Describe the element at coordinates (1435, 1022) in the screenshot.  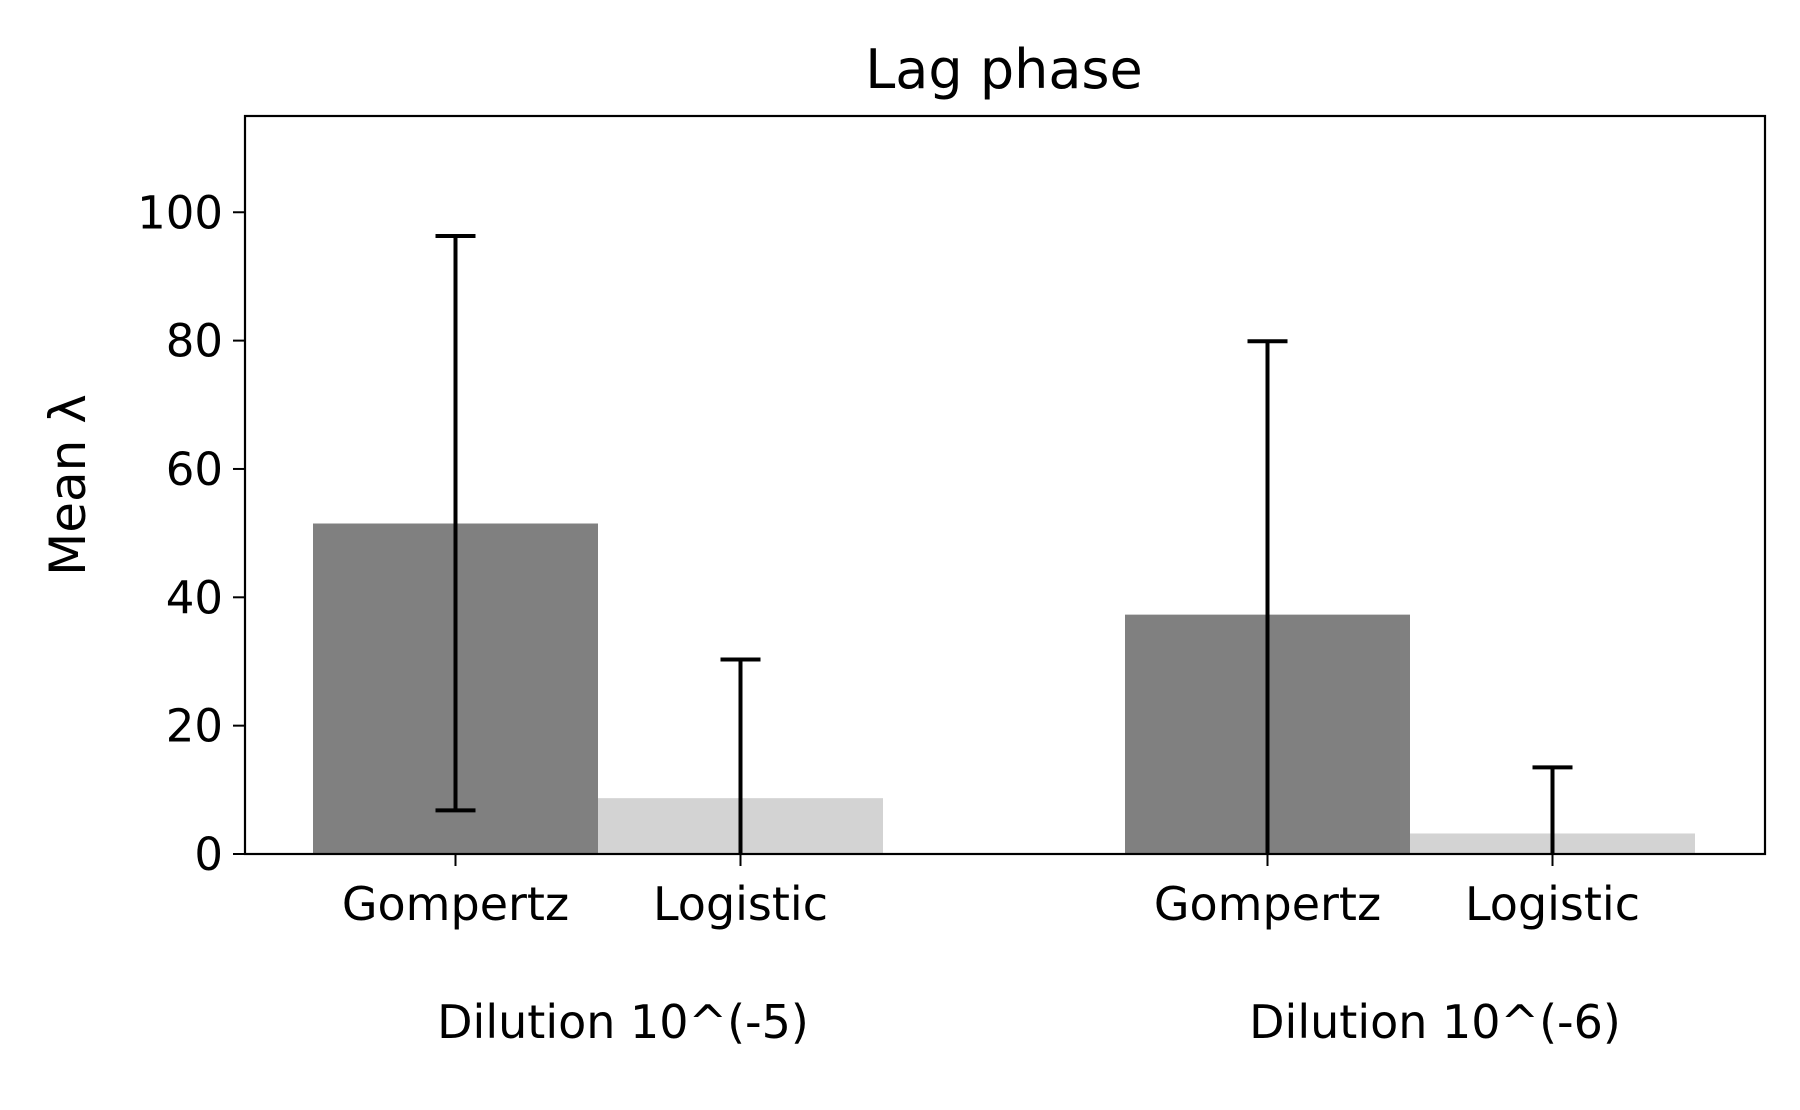
I see `group-label: Dilution 10^(-6)` at that location.